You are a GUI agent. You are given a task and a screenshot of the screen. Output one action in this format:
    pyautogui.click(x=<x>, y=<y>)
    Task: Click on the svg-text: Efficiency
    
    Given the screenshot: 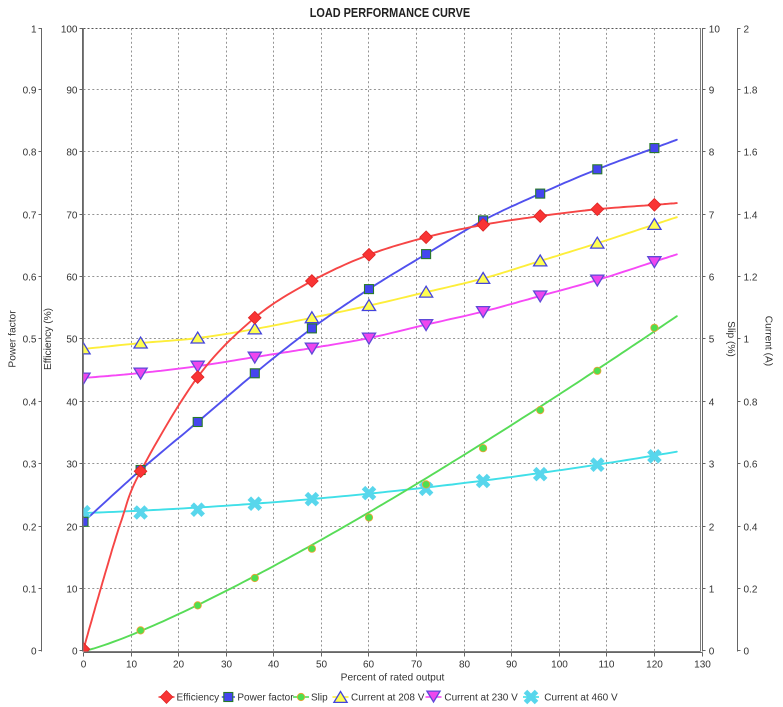 What is the action you would take?
    pyautogui.click(x=198, y=698)
    